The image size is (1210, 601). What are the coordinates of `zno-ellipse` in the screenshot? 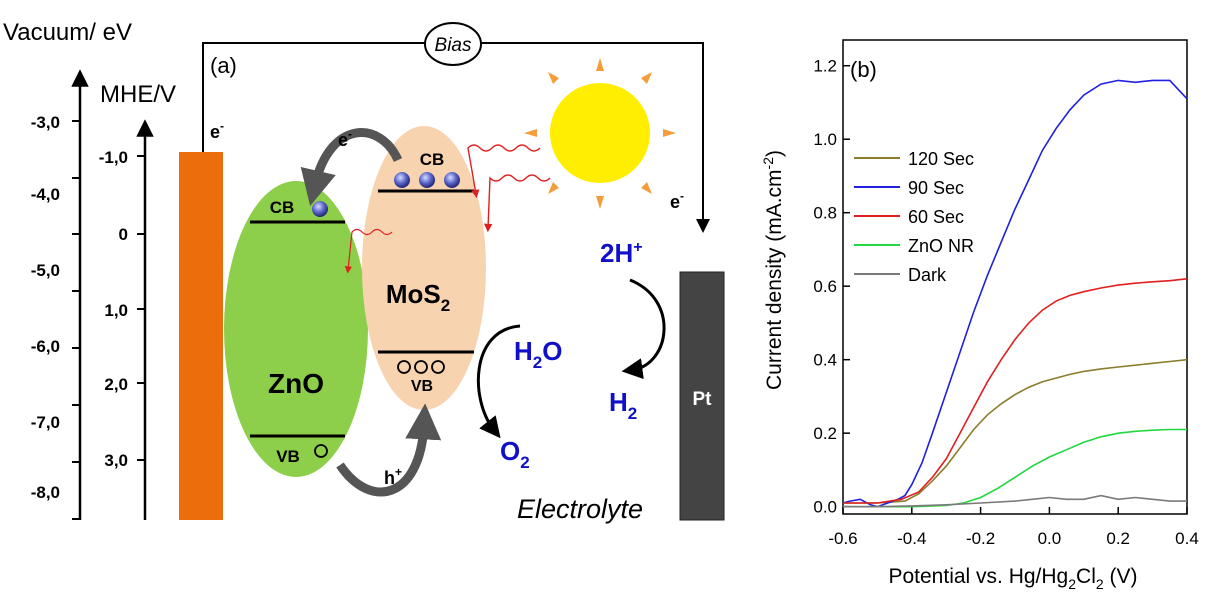 It's located at (296, 329).